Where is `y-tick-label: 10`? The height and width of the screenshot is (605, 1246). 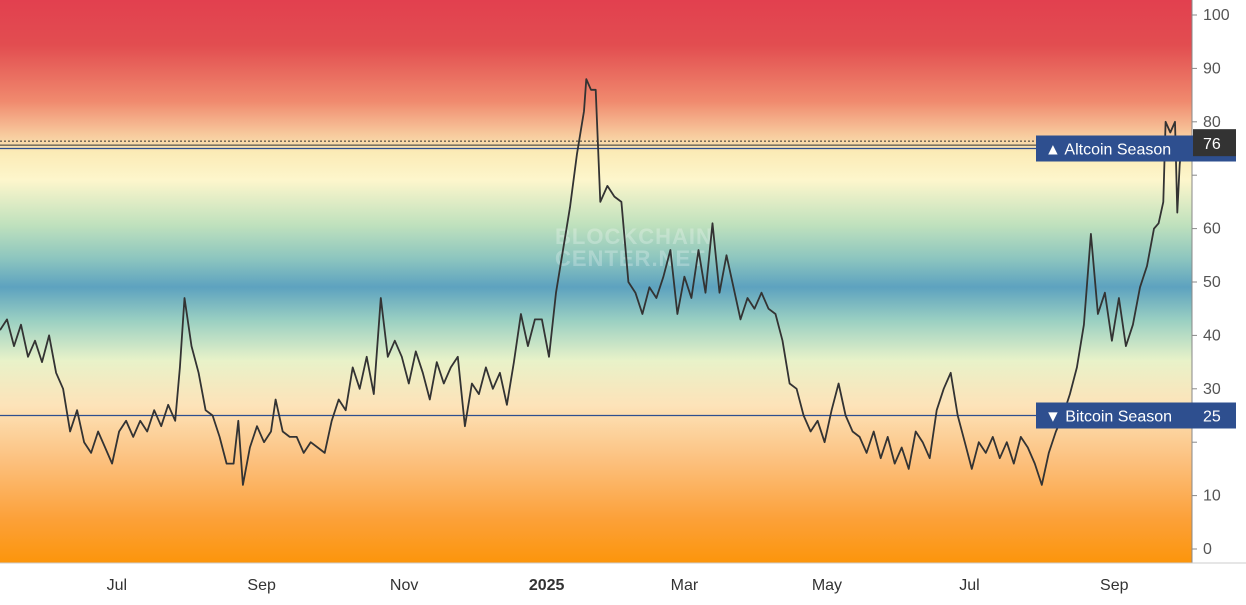
y-tick-label: 10 is located at coordinates (1212, 496).